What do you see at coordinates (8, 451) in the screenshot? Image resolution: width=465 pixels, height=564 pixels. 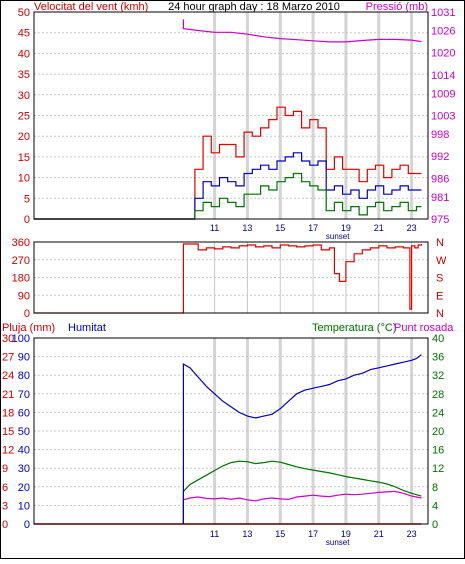 I see `rain-tick-label-12: 12` at bounding box center [8, 451].